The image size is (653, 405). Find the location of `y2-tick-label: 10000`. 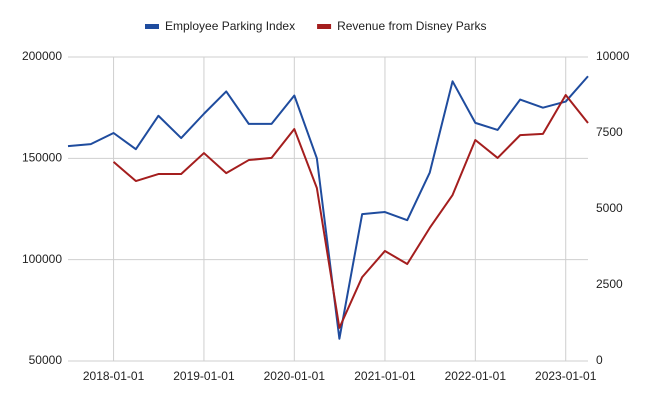

y2-tick-label: 10000 is located at coordinates (613, 56).